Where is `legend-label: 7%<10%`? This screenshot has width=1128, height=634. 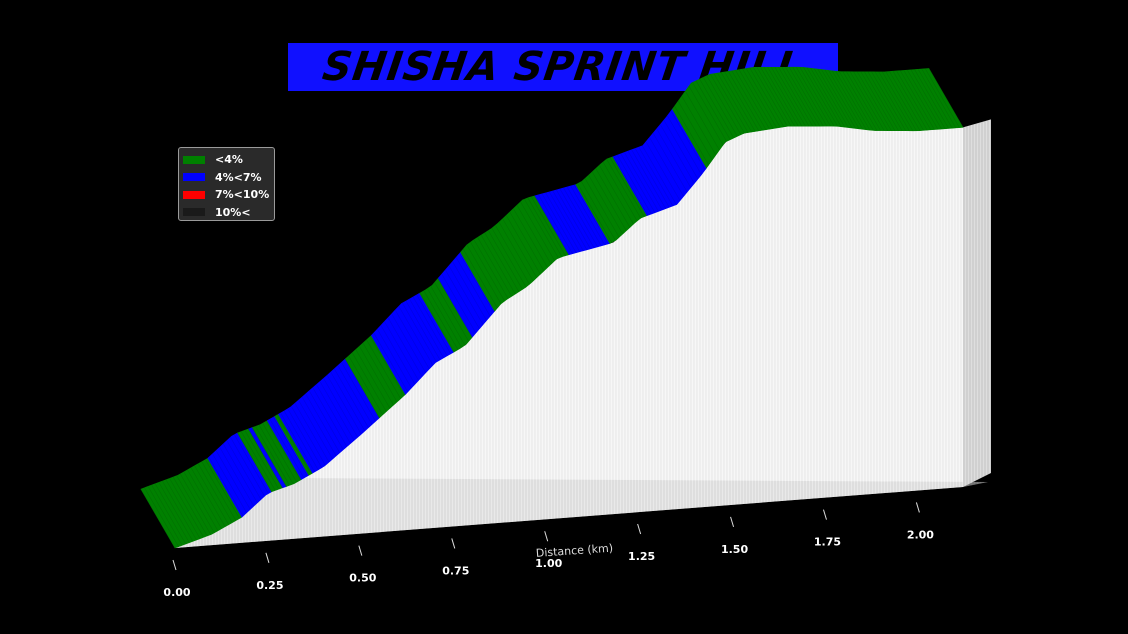
legend-label: 7%<10% is located at coordinates (242, 195).